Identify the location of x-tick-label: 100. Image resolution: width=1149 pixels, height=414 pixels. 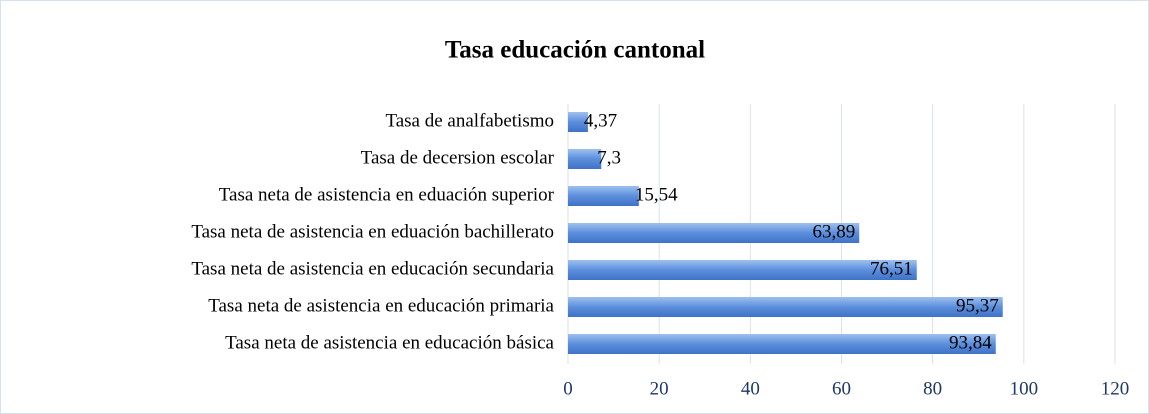
(1024, 388).